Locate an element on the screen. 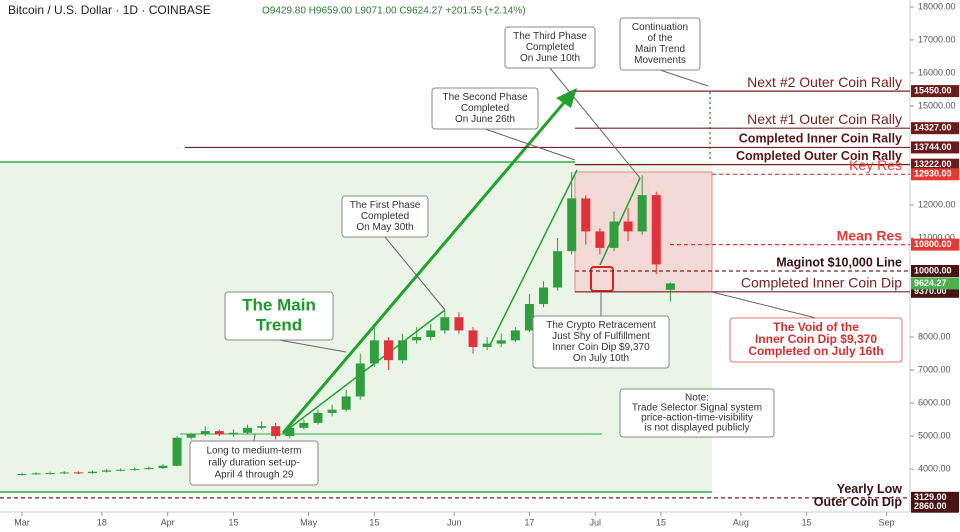  callout-text: On May 30th is located at coordinates (384, 227).